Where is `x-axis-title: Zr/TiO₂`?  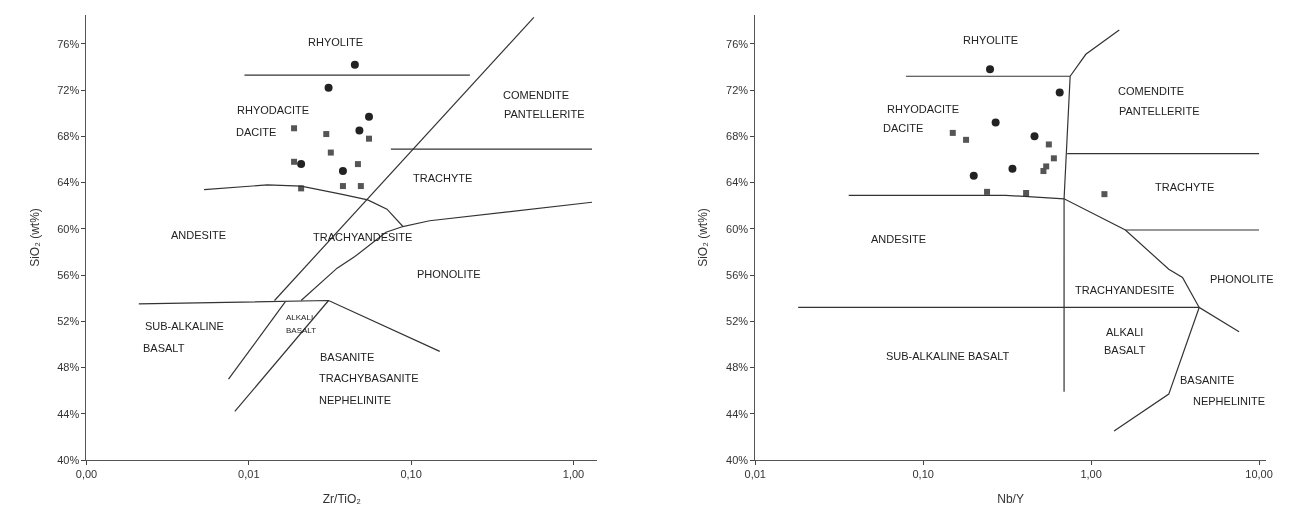
x-axis-title: Zr/TiO₂ is located at coordinates (342, 499).